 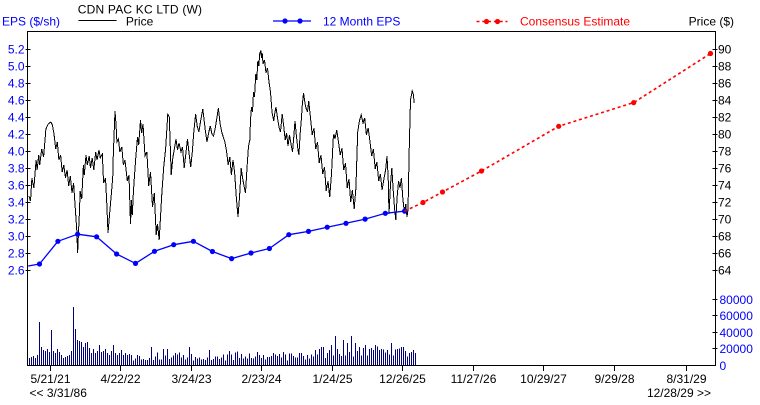 What do you see at coordinates (16, 236) in the screenshot?
I see `svg-text: 3.0` at bounding box center [16, 236].